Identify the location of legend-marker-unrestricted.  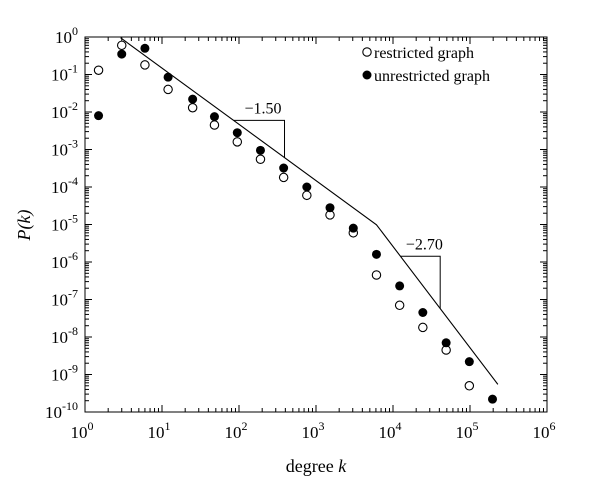
(367, 75).